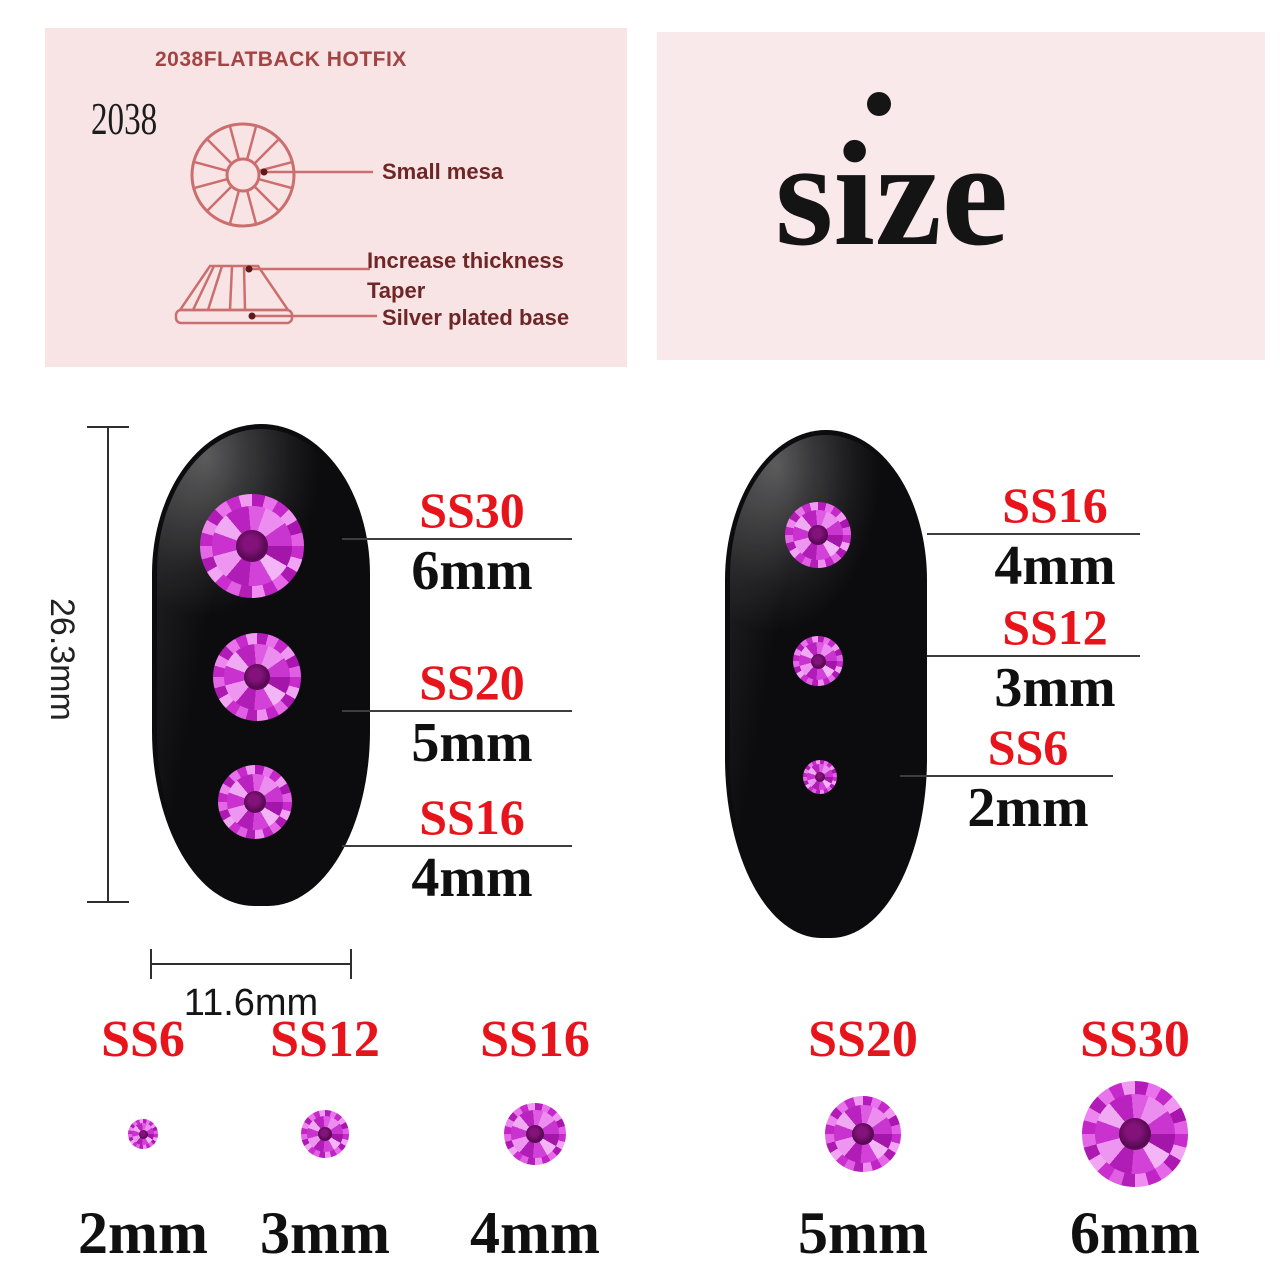  I want to click on callout-group-ss16-left: SS16 4mm, so click(457, 851).